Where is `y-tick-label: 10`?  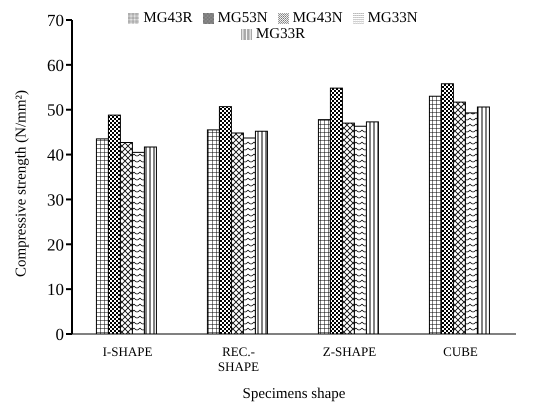
y-tick-label: 10 is located at coordinates (55, 290).